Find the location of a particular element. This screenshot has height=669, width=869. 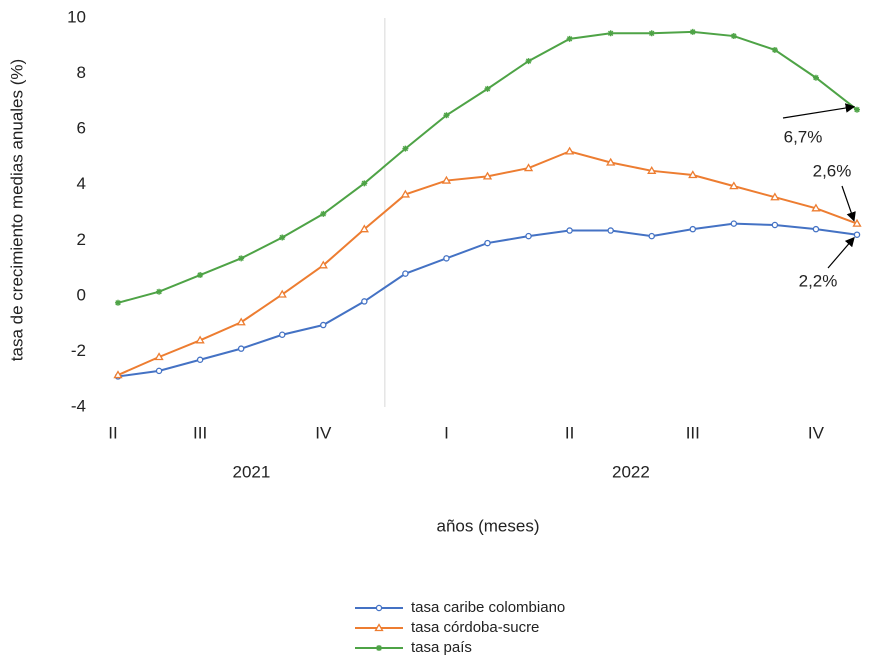

legend-label: tasa córdoba-sucre is located at coordinates (475, 627).